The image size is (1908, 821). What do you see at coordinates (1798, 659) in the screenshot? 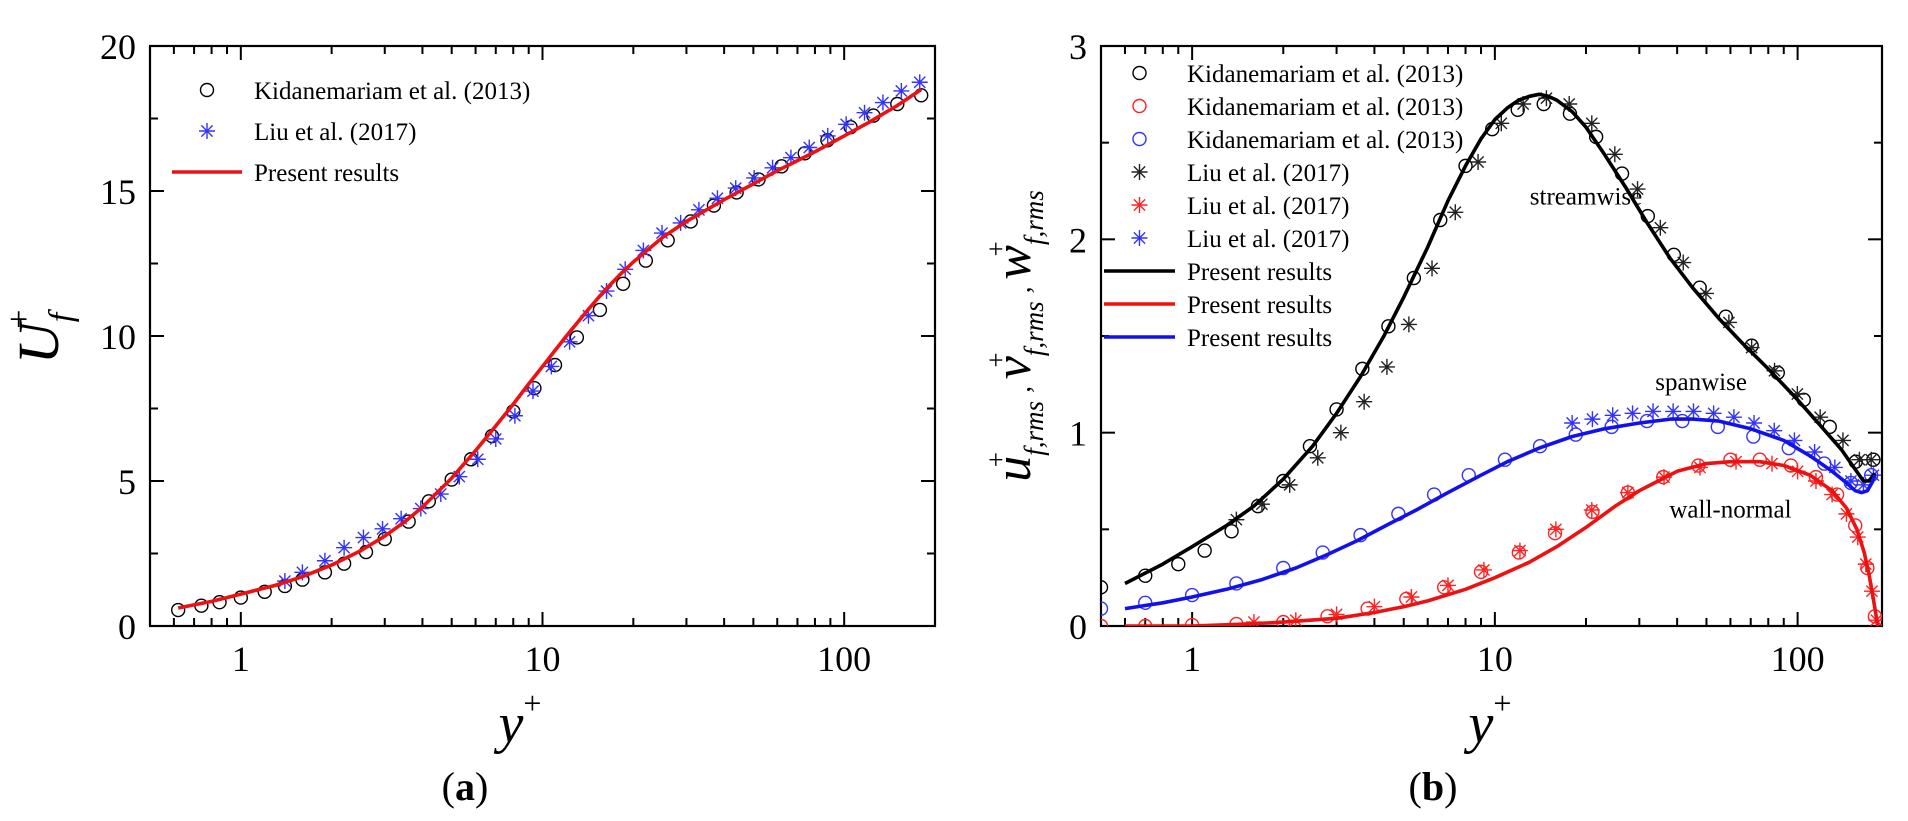
I see `x-tick-label: 100` at bounding box center [1798, 659].